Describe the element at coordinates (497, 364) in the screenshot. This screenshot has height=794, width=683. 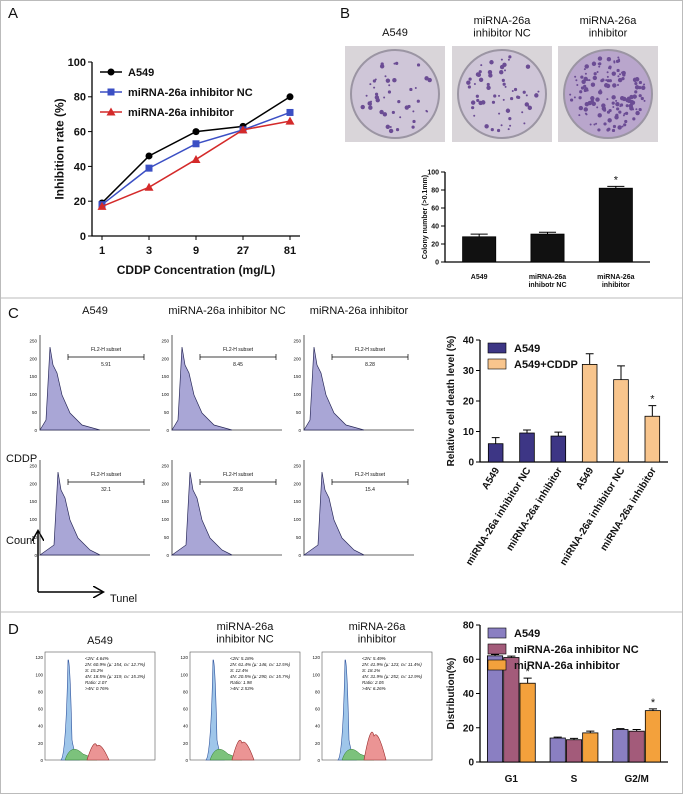
I see `legend-swatch` at that location.